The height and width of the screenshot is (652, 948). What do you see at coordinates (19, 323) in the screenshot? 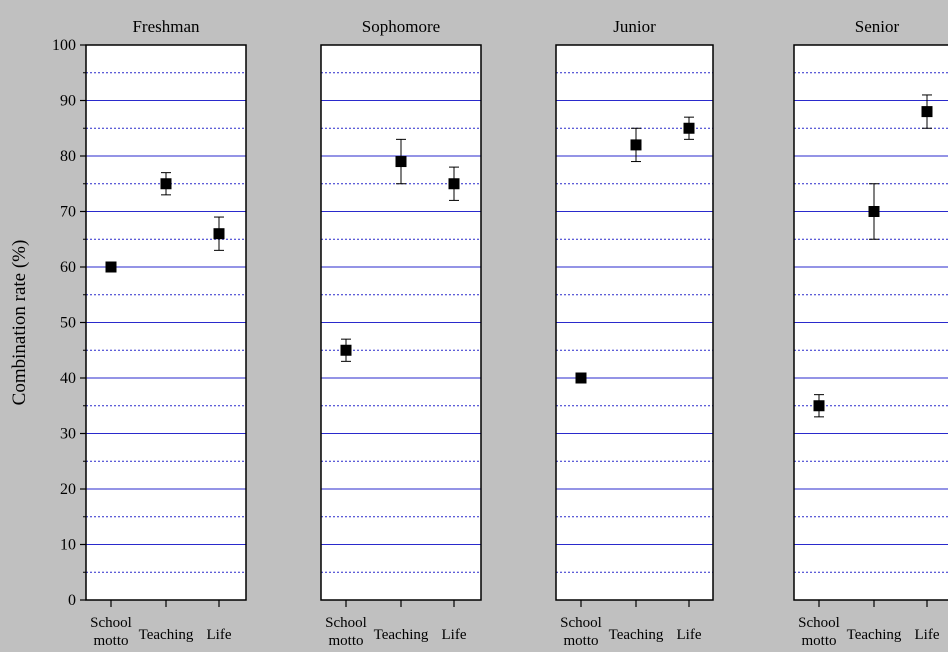
I see `y-axis-label: Combination rate (%)` at bounding box center [19, 323].